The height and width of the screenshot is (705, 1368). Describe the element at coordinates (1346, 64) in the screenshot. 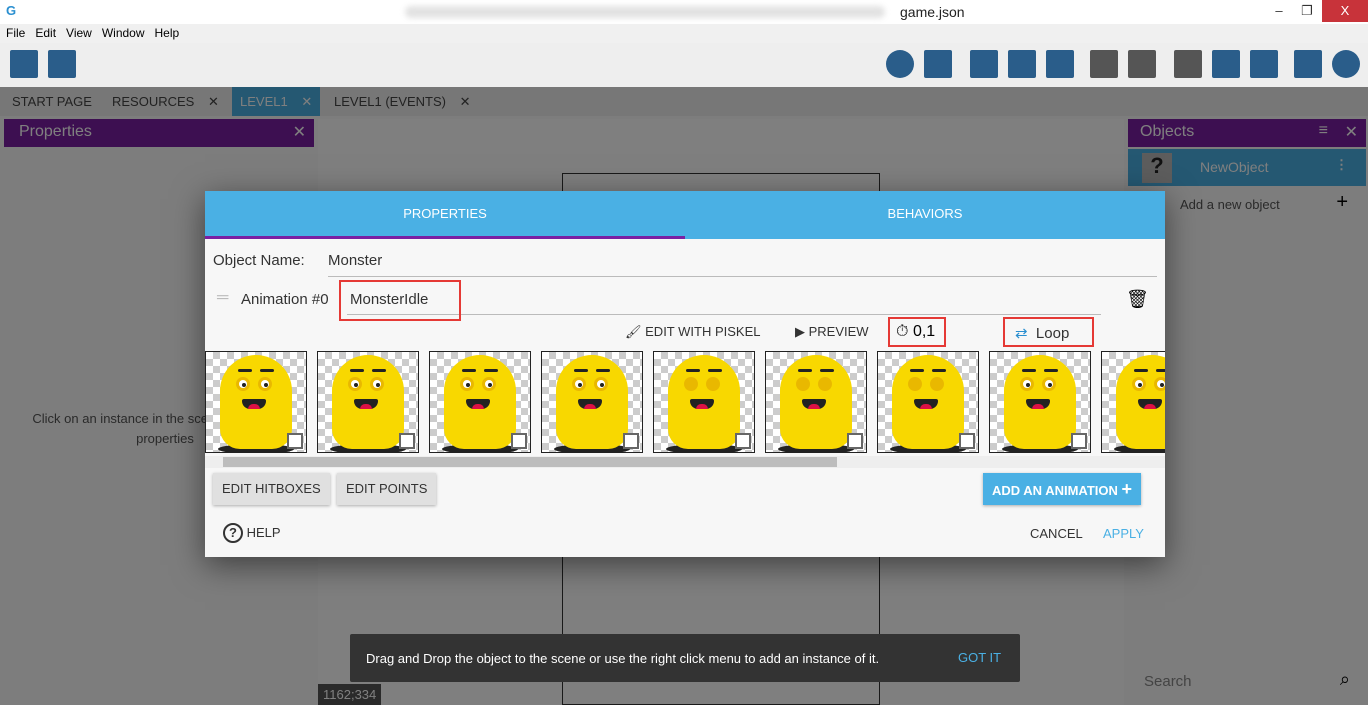

I see `zoom-reset-icon` at that location.